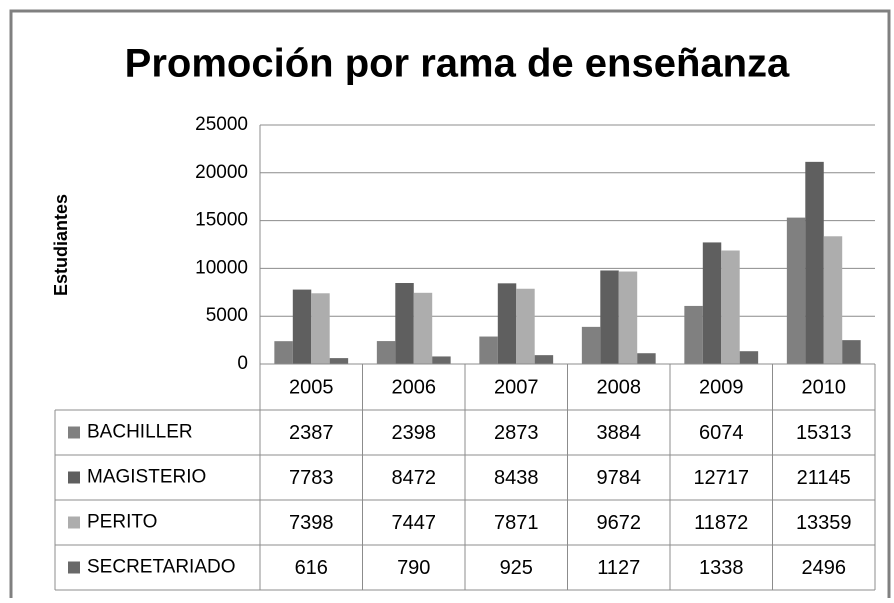  What do you see at coordinates (311, 523) in the screenshot?
I see `table-cell: 7398` at bounding box center [311, 523].